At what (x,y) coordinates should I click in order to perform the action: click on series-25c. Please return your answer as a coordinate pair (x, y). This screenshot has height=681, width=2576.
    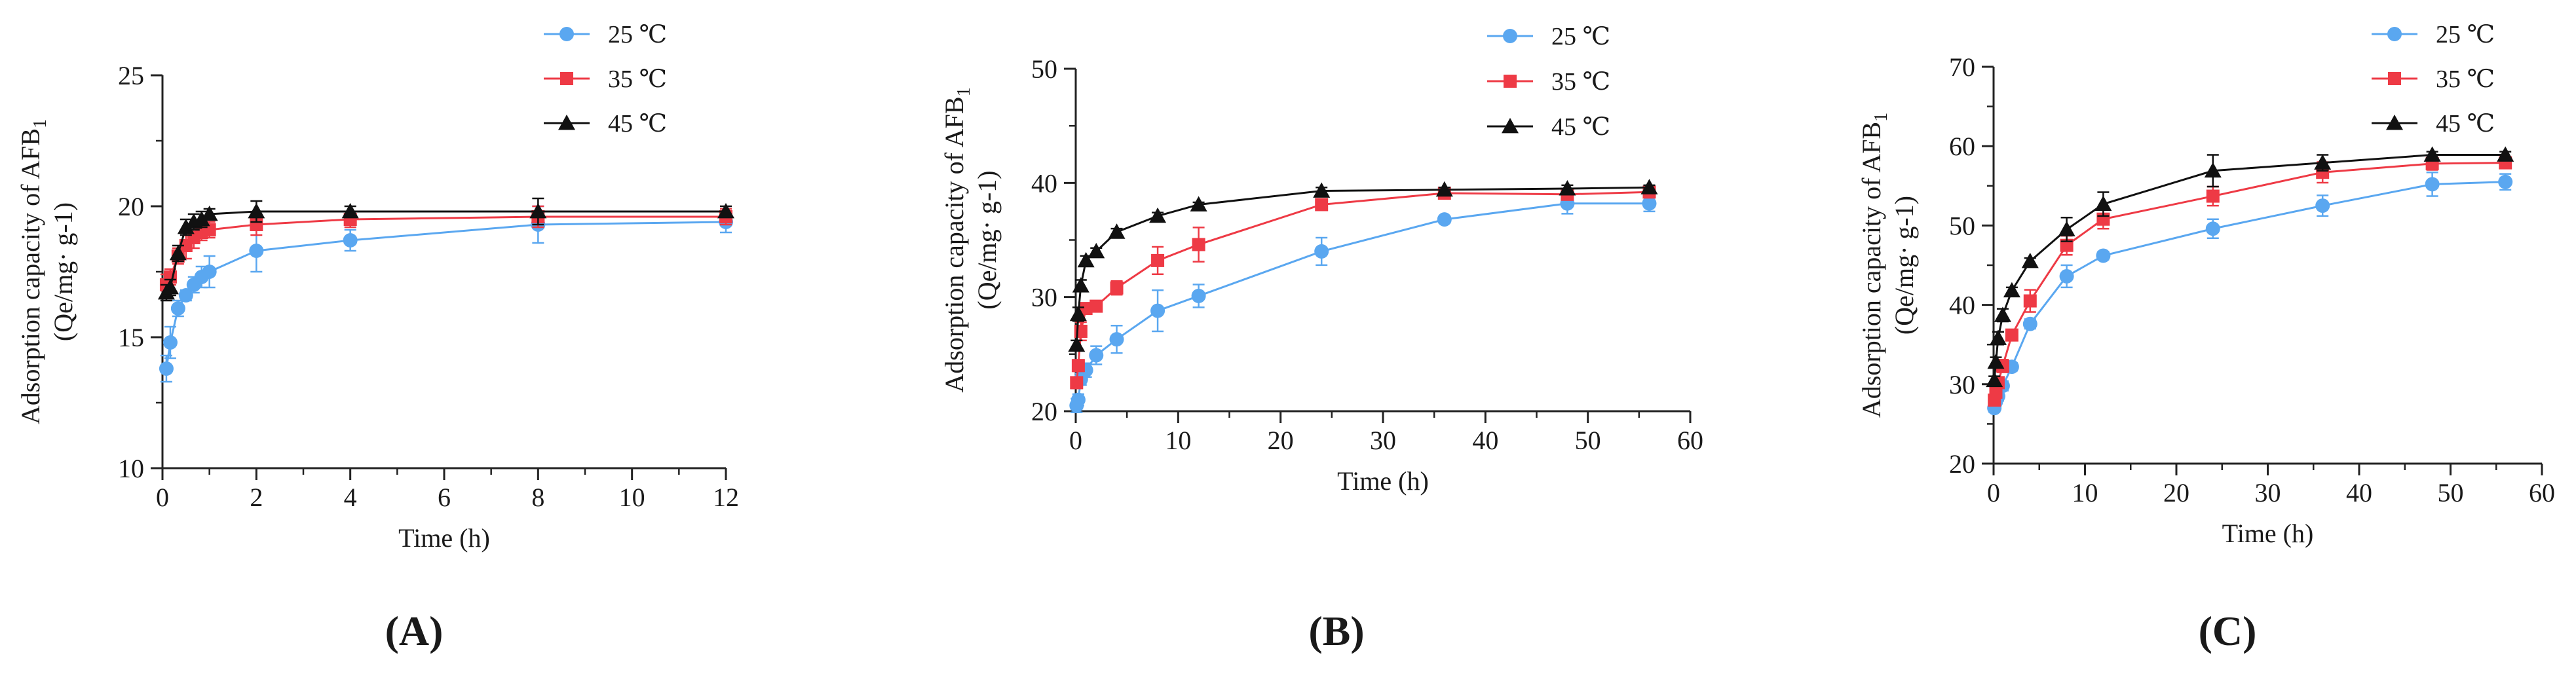
    Looking at the image, I should click on (446, 294).